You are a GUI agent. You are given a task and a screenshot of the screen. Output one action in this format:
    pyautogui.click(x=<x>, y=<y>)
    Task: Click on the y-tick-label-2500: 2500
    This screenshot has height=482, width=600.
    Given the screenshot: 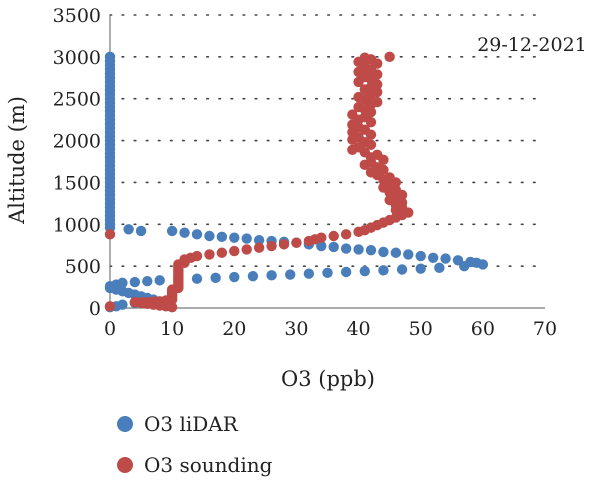 What is the action you would take?
    pyautogui.click(x=77, y=100)
    